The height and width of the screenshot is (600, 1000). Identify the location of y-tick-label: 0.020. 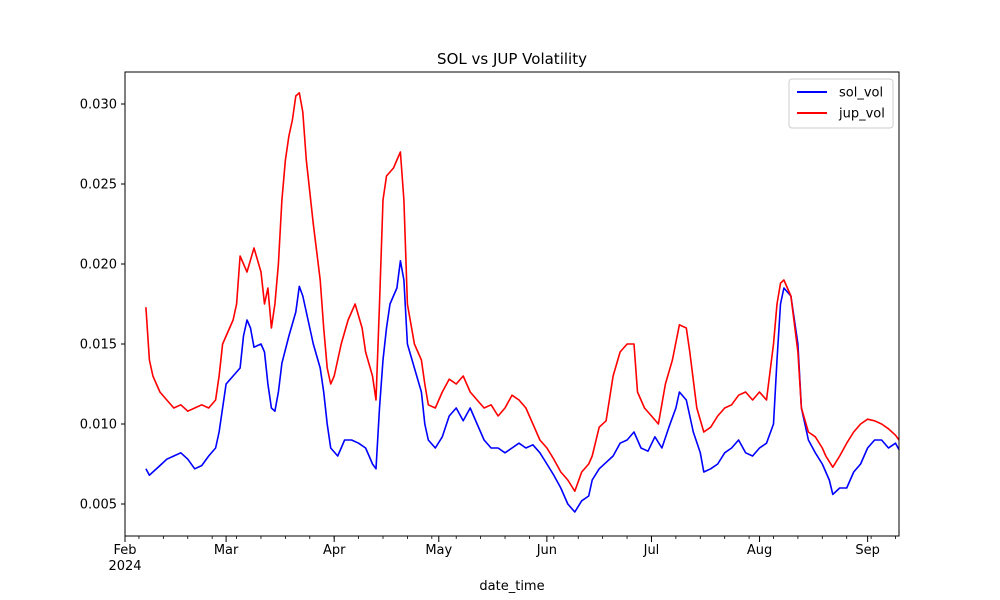
(98, 265).